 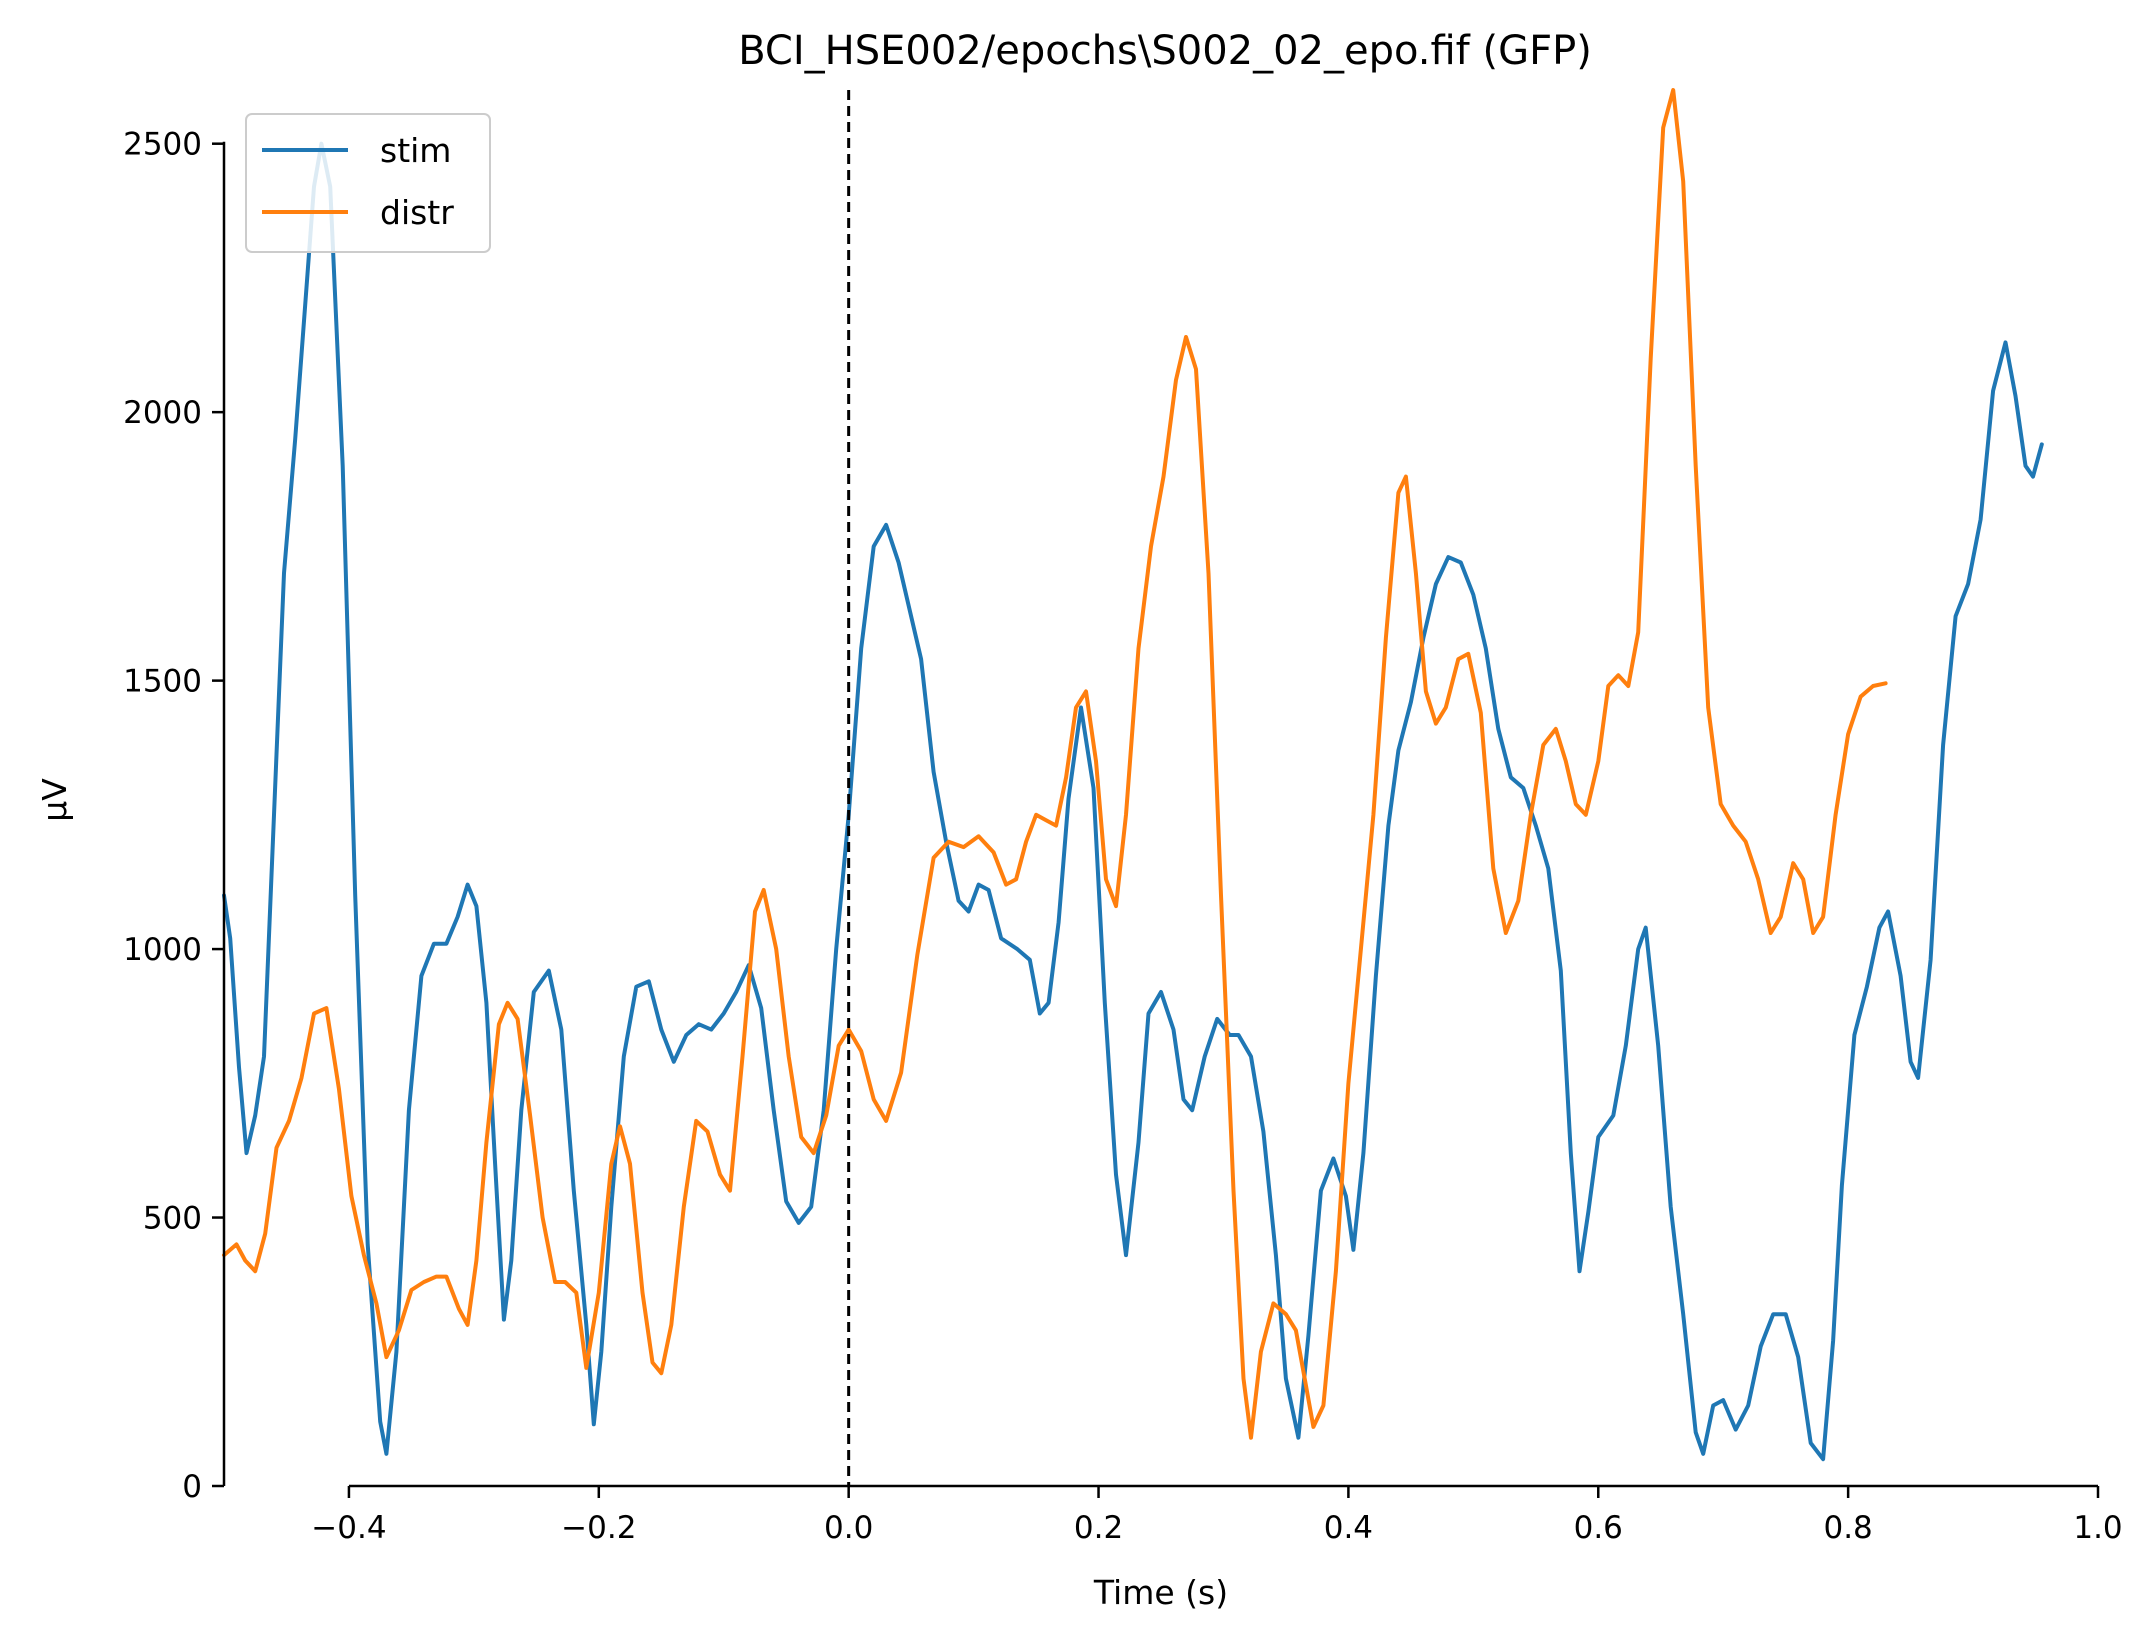 I want to click on x-tick-label: 1.0, so click(x=2097, y=1528).